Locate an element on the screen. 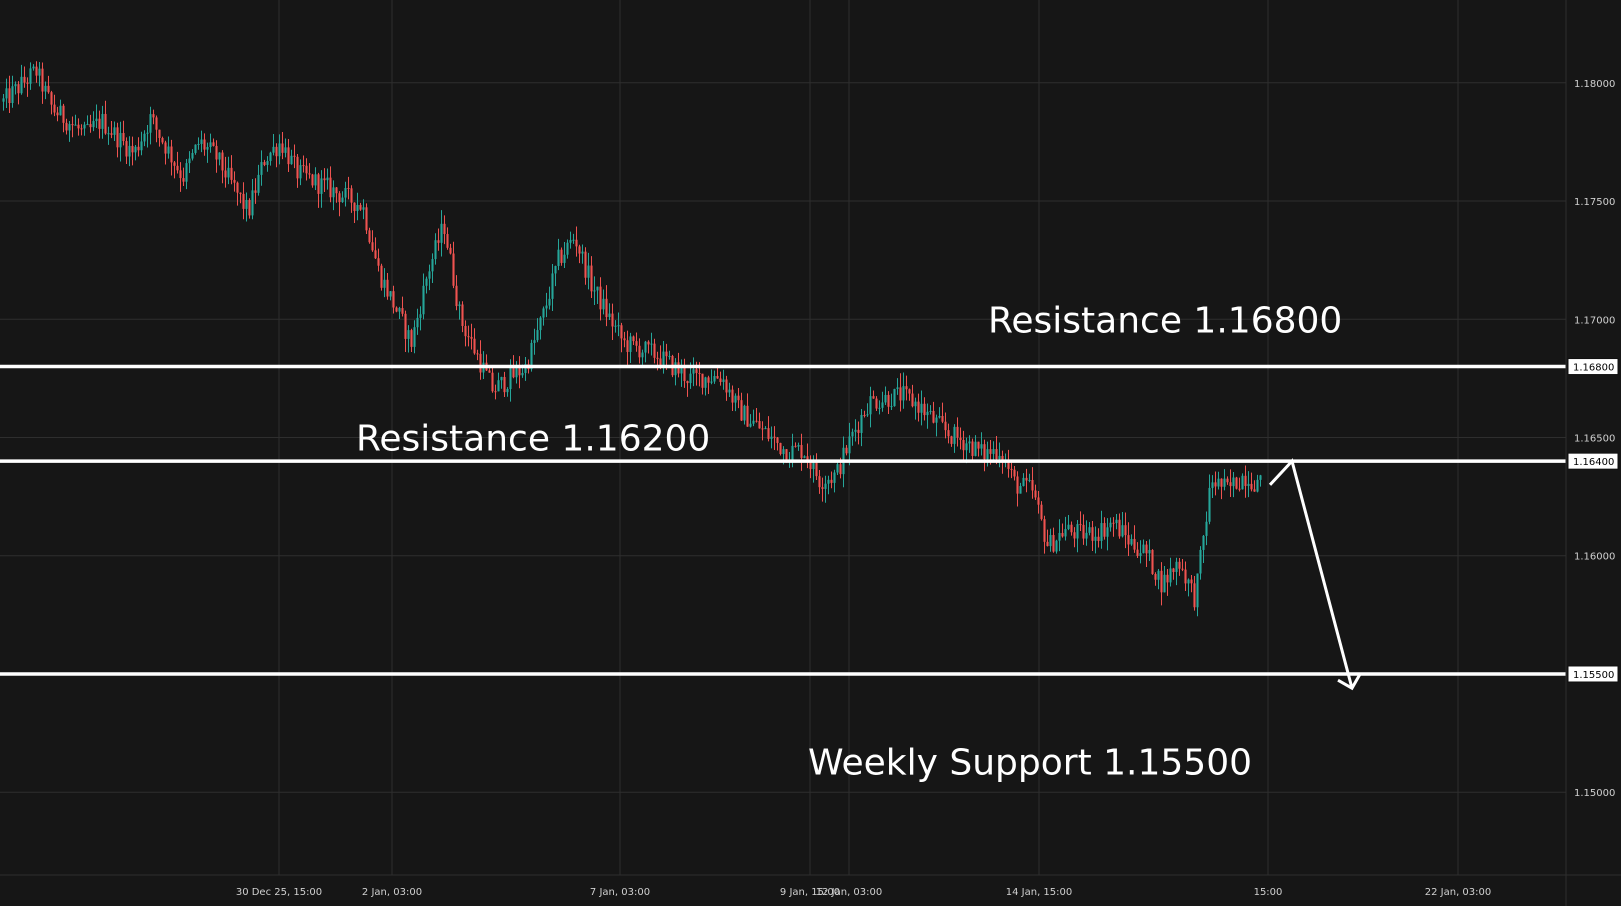 The width and height of the screenshot is (1621, 906). y-tick-label: 1.17500 is located at coordinates (1594, 202).